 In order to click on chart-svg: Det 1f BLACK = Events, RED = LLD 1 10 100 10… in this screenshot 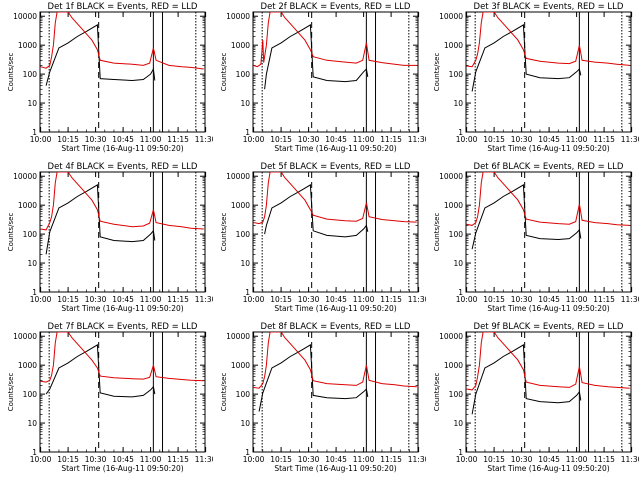, I will do `click(112, 77)`.